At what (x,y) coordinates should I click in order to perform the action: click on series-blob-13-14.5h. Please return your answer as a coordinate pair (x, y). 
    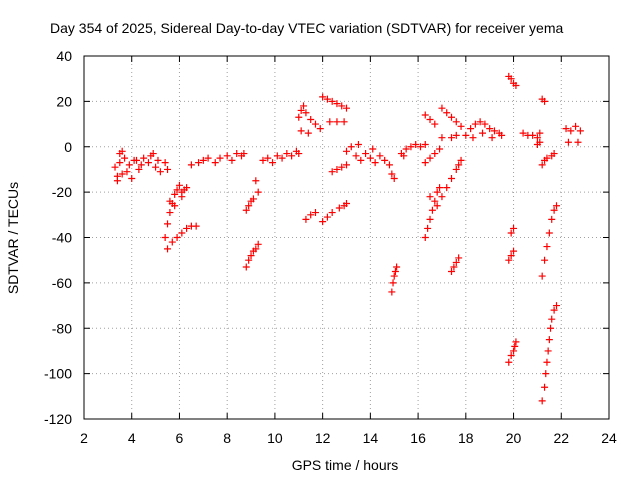
    Looking at the image, I should click on (368, 154).